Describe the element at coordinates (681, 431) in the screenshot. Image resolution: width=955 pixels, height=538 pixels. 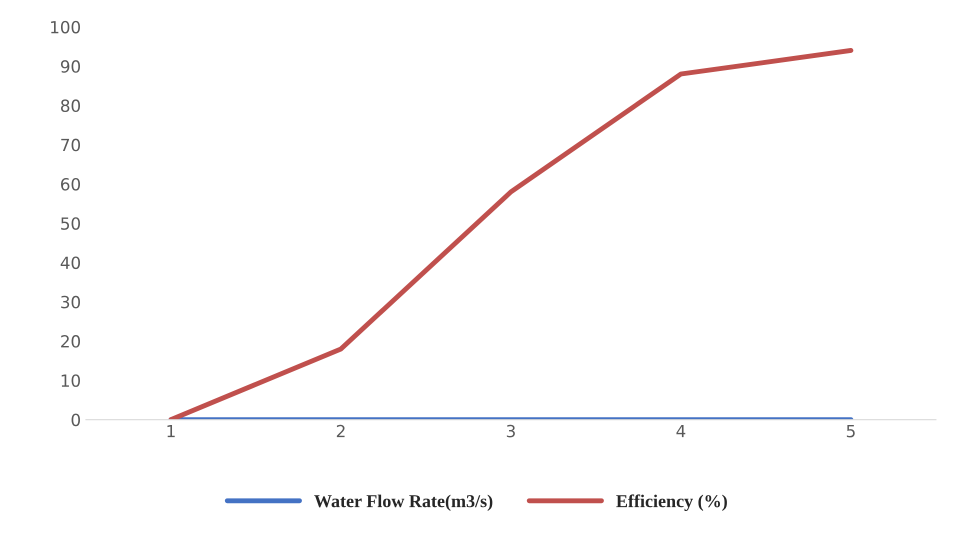
I see `x-tick-label: 4` at that location.